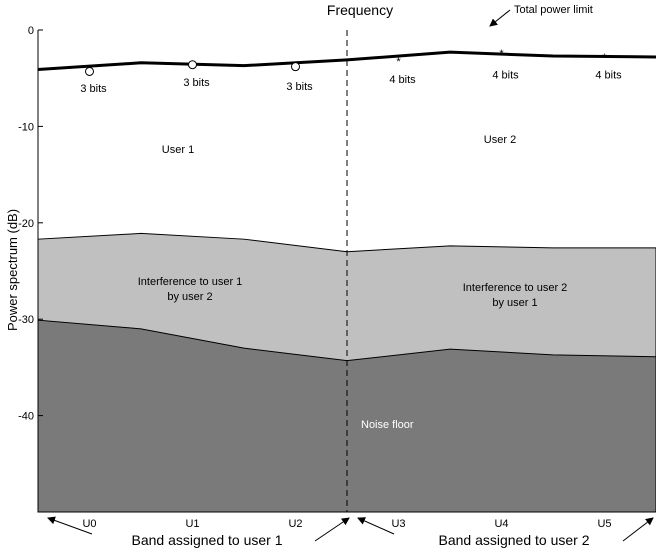 This screenshot has height=559, width=656. I want to click on band1-label: Band assigned to user 1, so click(207, 540).